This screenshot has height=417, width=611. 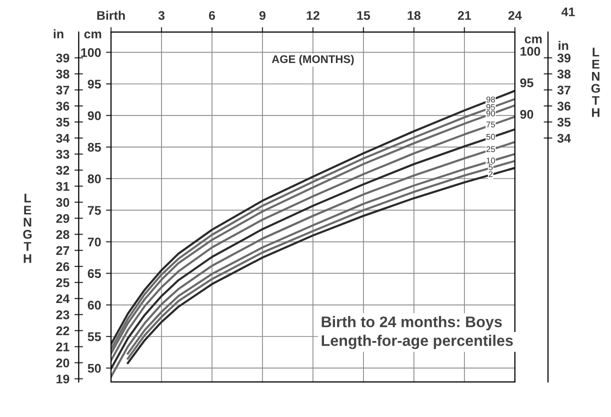 What do you see at coordinates (63, 154) in the screenshot?
I see `y2-tick-label: 33` at bounding box center [63, 154].